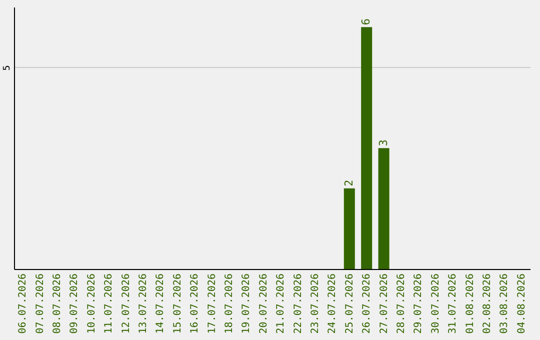  What do you see at coordinates (315, 304) in the screenshot?
I see `x-tick-label: 23.07.2026` at bounding box center [315, 304].